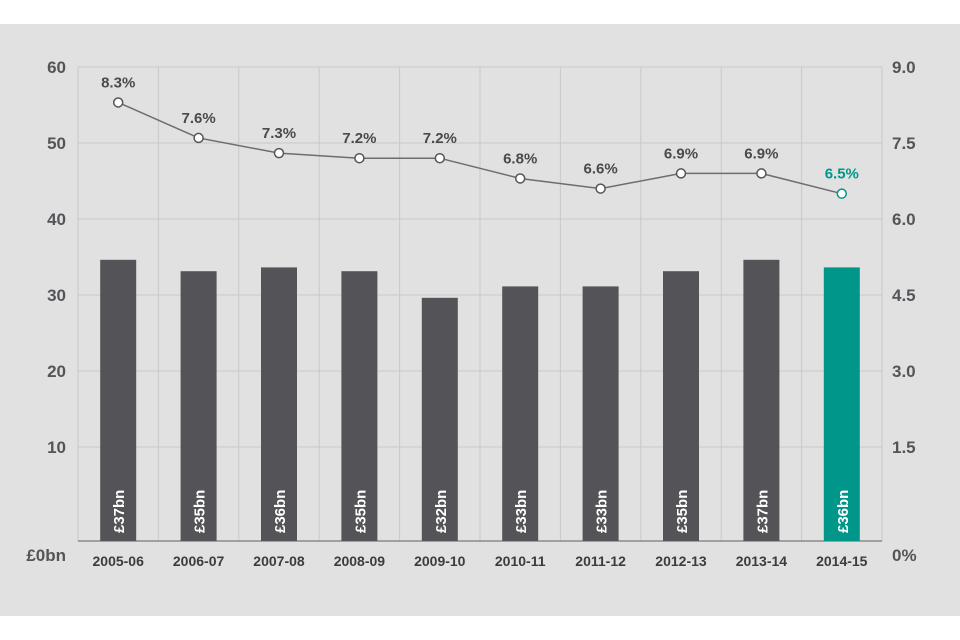 The height and width of the screenshot is (640, 960). Describe the element at coordinates (904, 219) in the screenshot. I see `right-tick-label: 6.0` at that location.